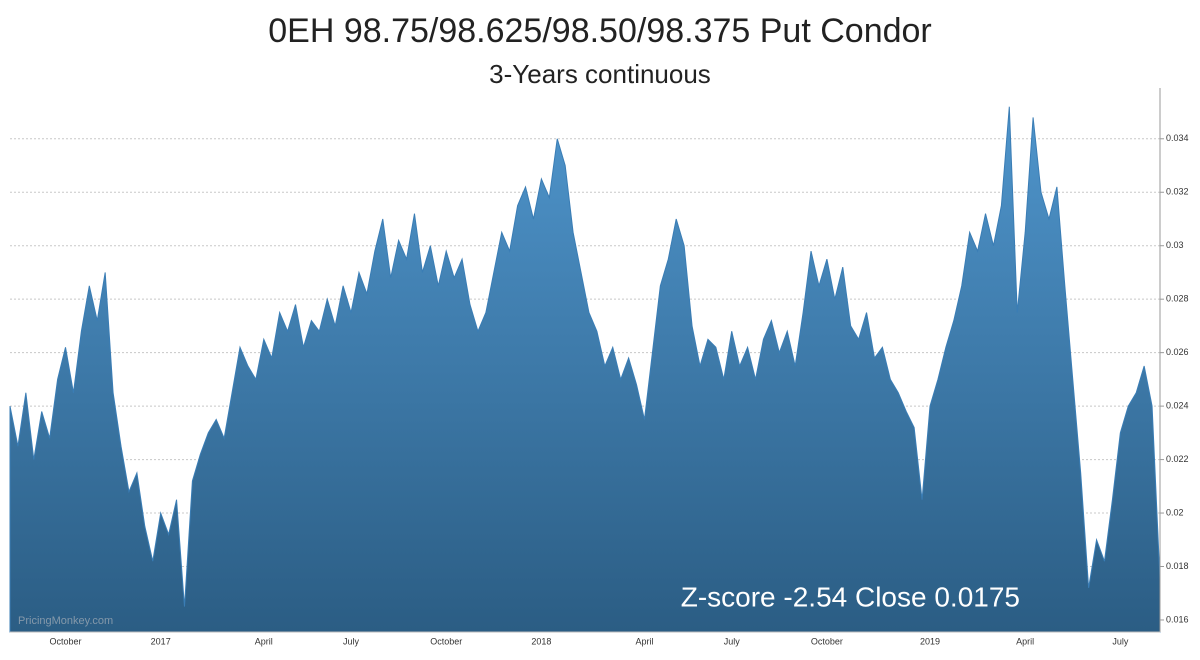 The height and width of the screenshot is (660, 1200). I want to click on x-tick-label: 2018, so click(541, 641).